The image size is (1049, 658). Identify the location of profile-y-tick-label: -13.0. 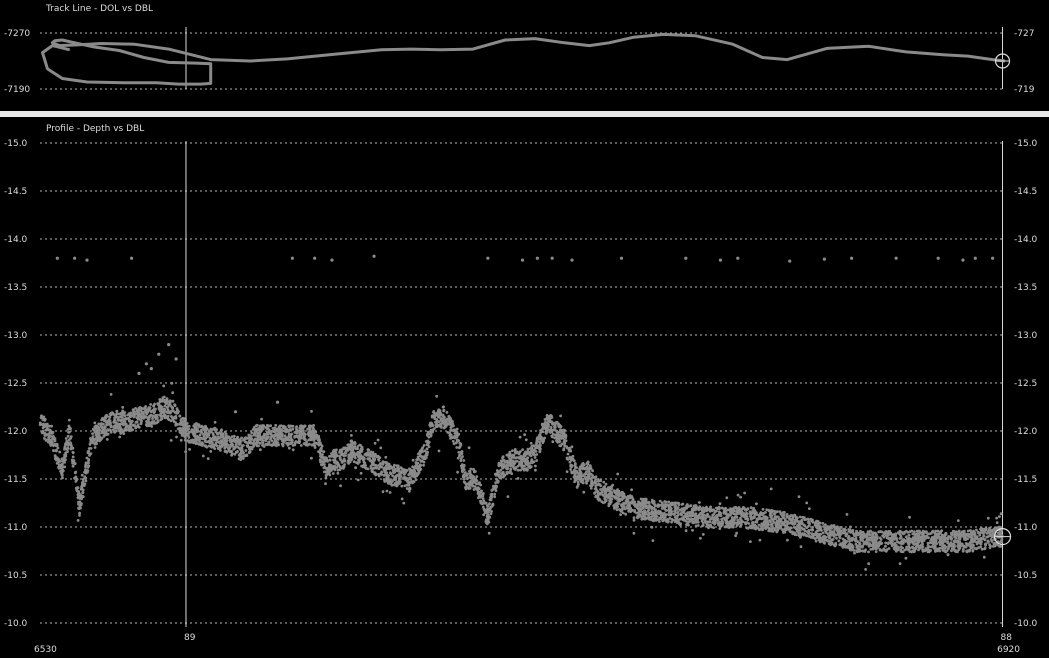
(16, 336).